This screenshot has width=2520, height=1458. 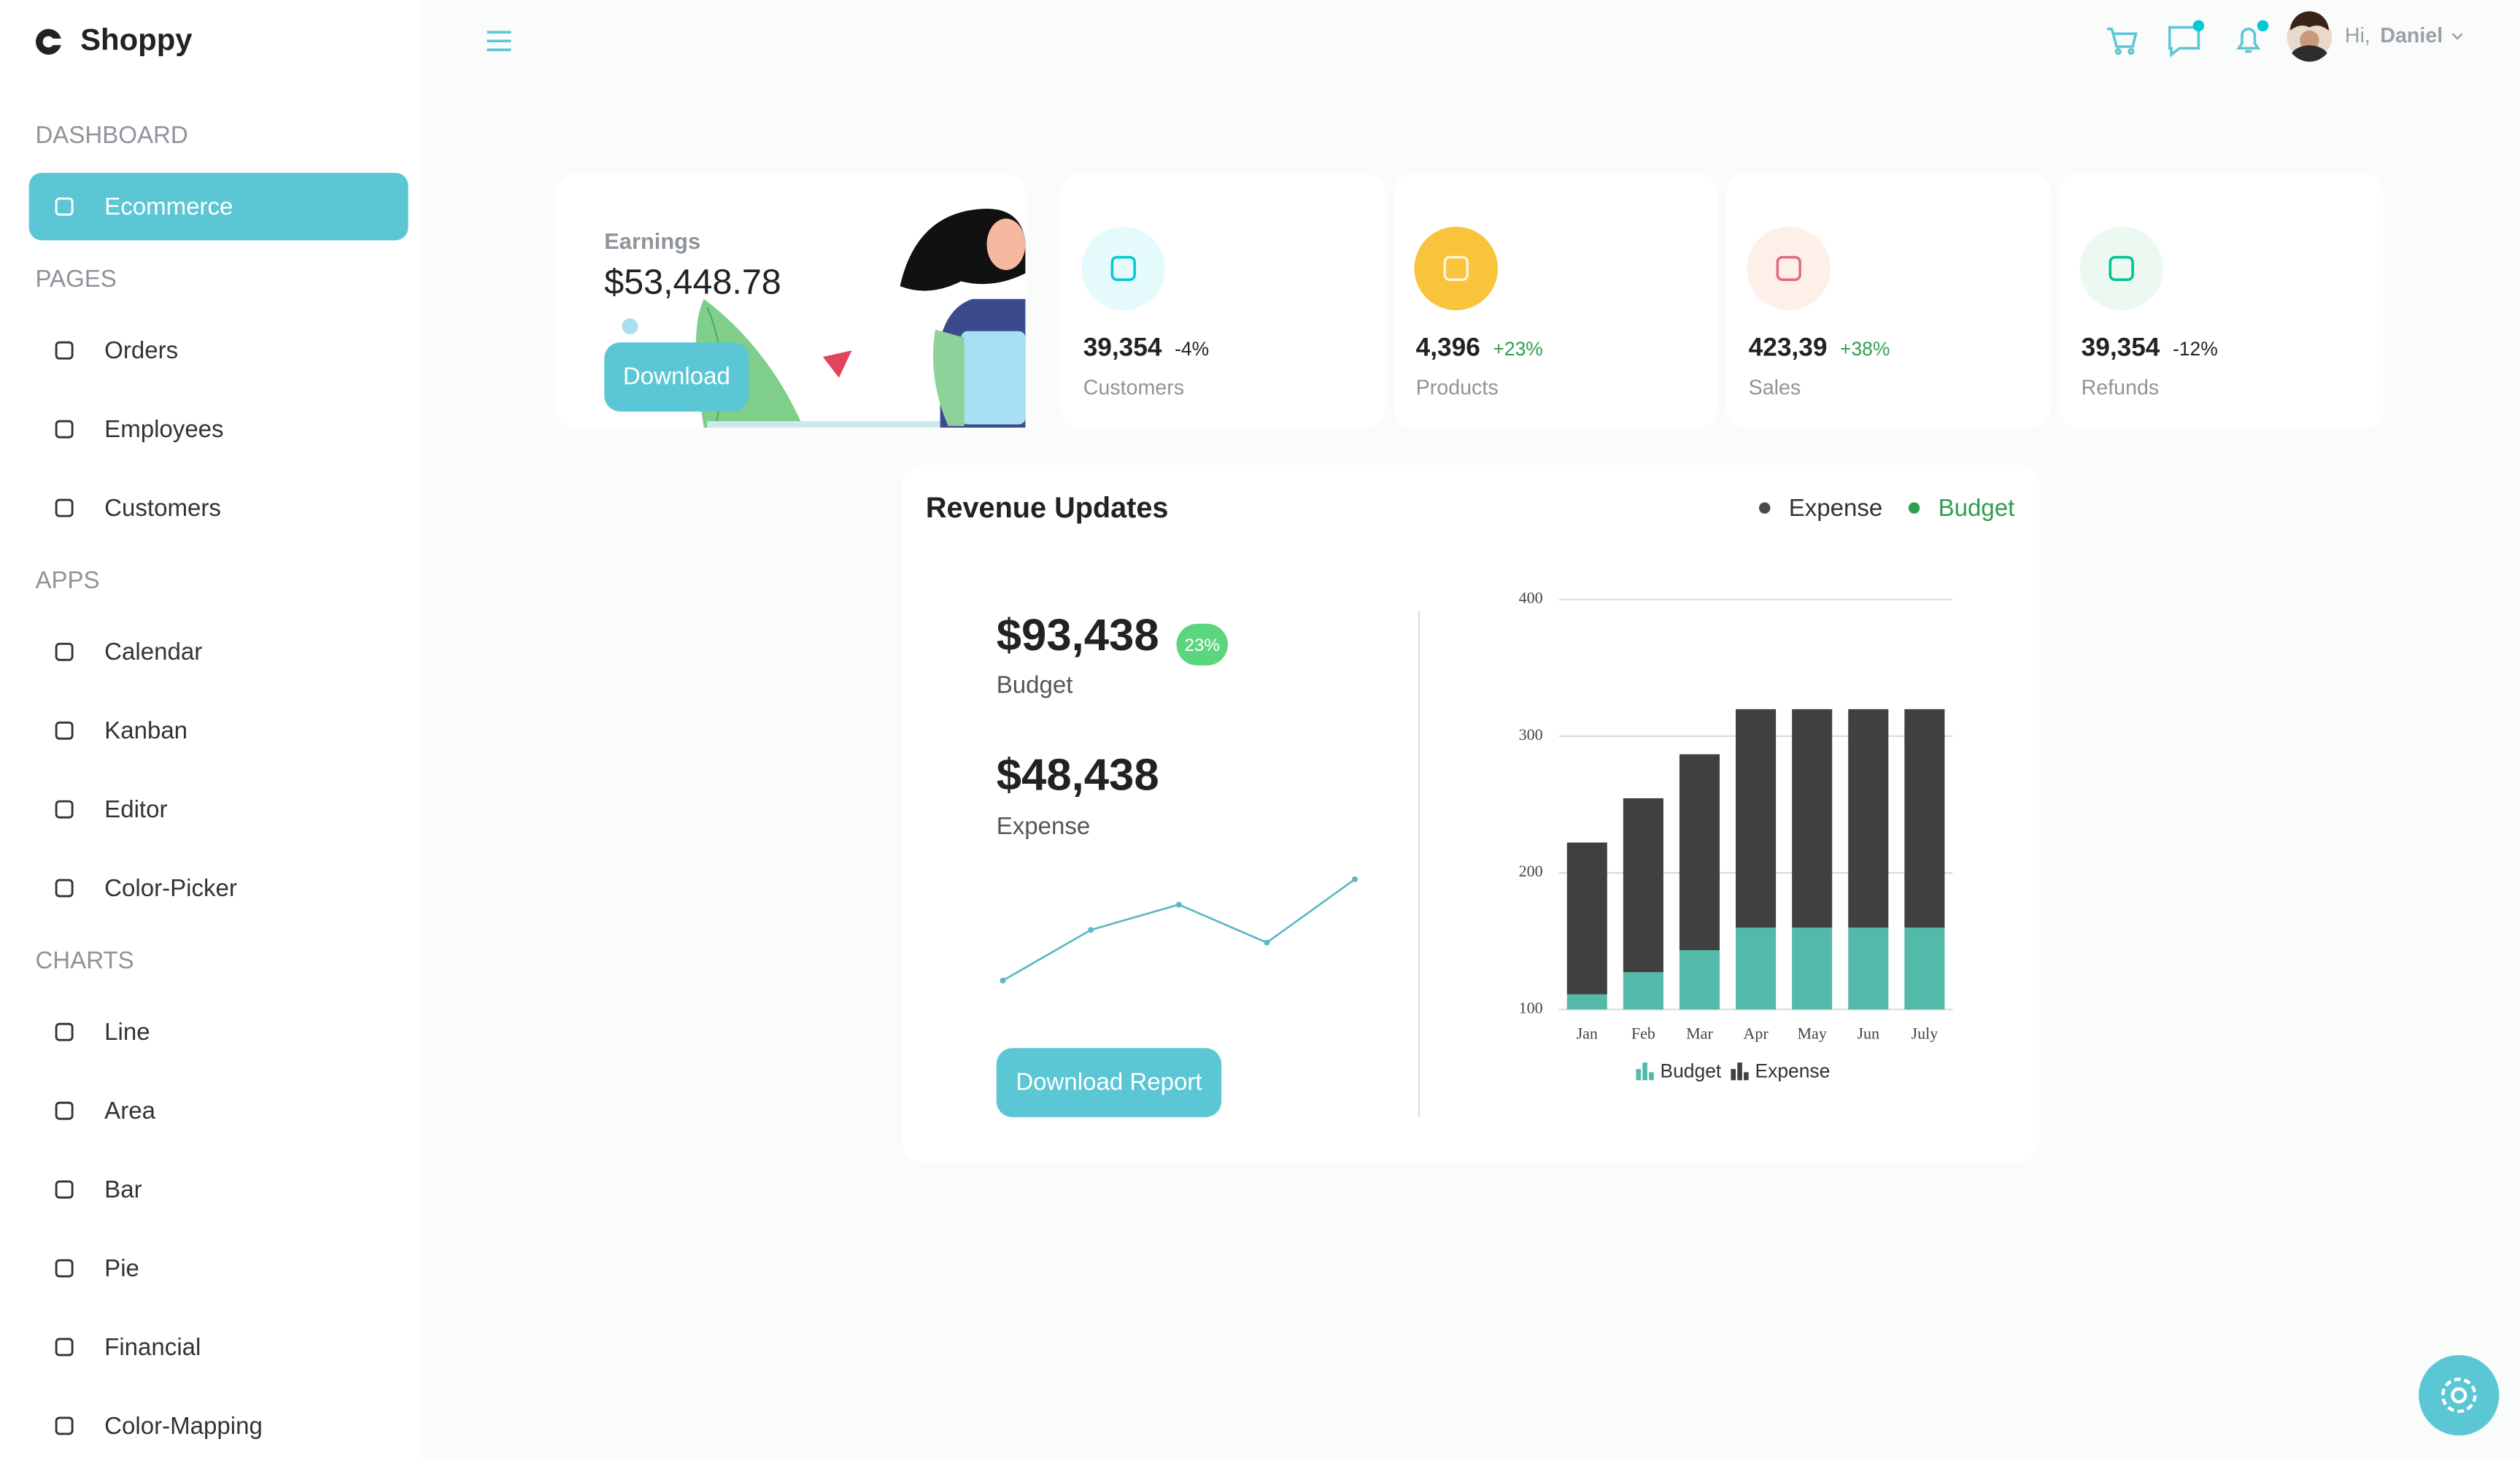 I want to click on expense-amount: $48,438, so click(x=1078, y=775).